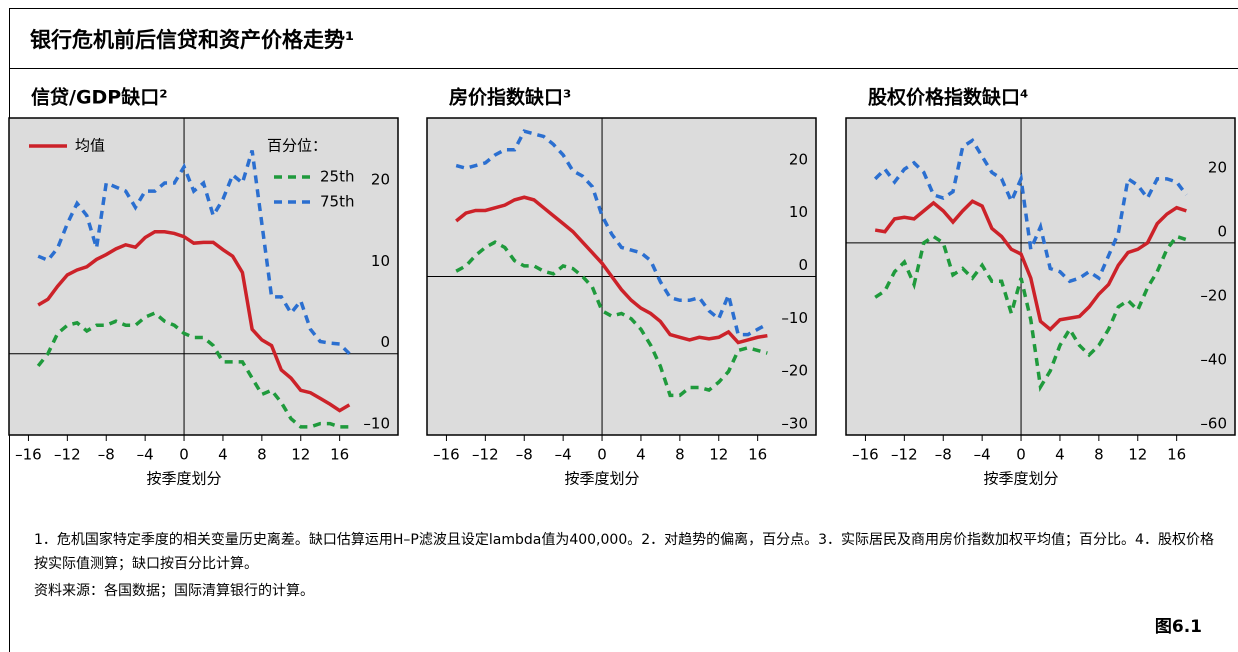  What do you see at coordinates (337, 177) in the screenshot?
I see `legend-label: 25th` at bounding box center [337, 177].